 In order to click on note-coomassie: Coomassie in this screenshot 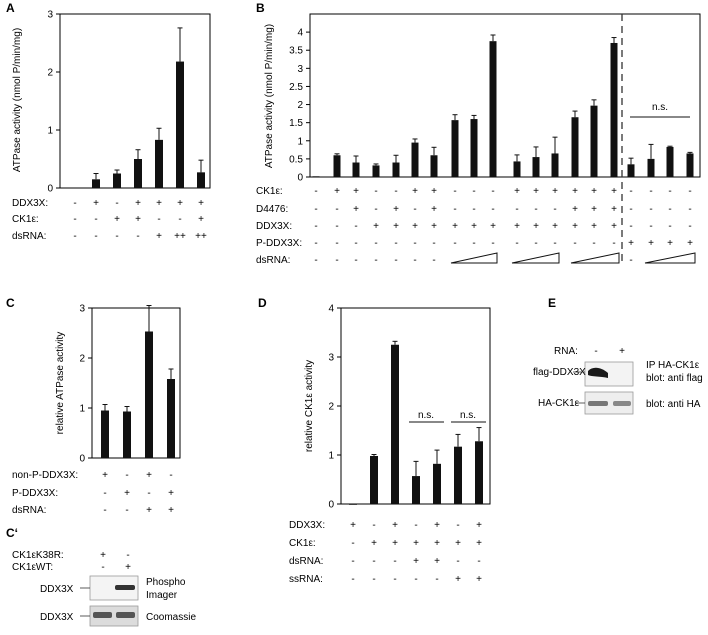, I will do `click(171, 617)`.